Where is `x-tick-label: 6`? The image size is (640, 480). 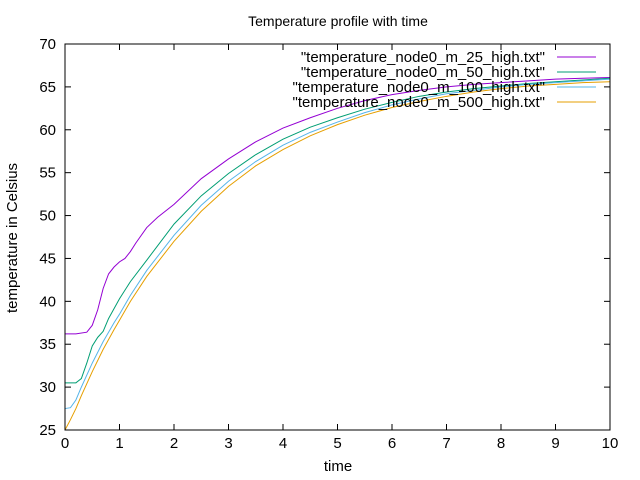 x-tick-label: 6 is located at coordinates (392, 443).